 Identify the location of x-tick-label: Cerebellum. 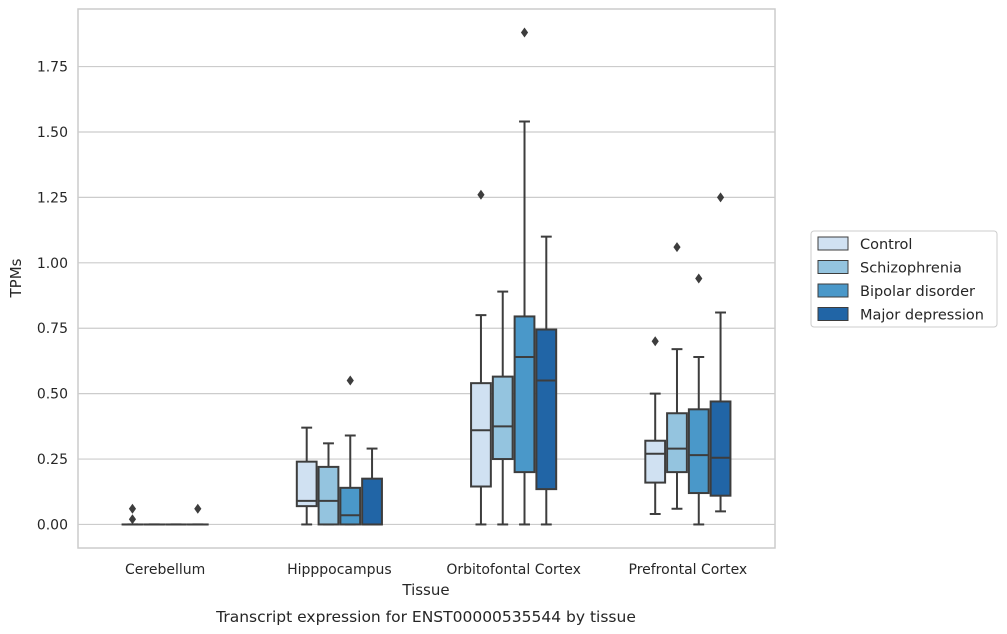
(165, 570).